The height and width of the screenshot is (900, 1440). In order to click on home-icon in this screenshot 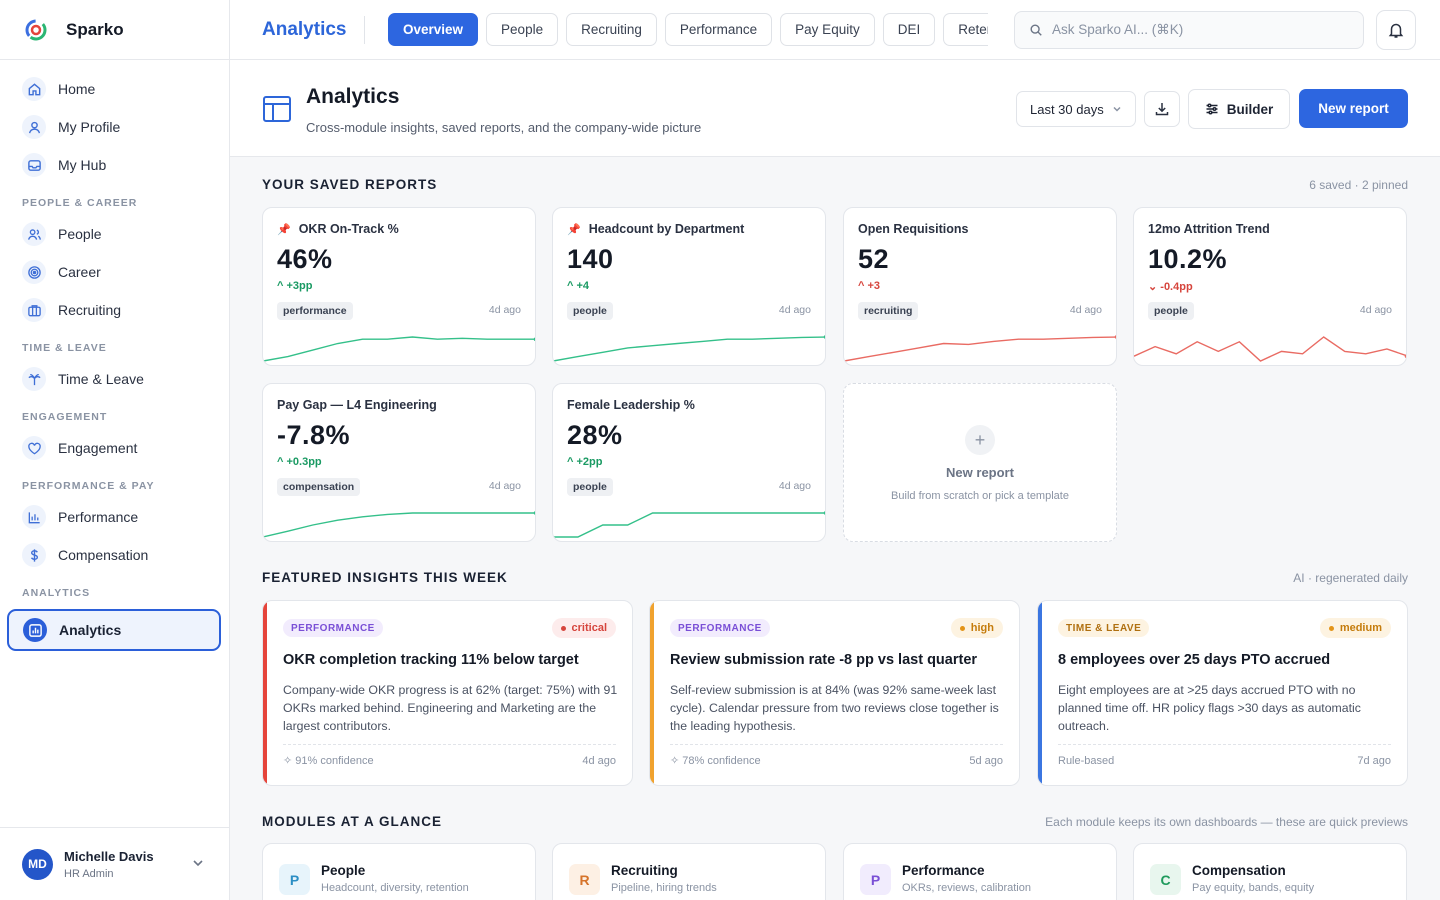, I will do `click(34, 89)`.